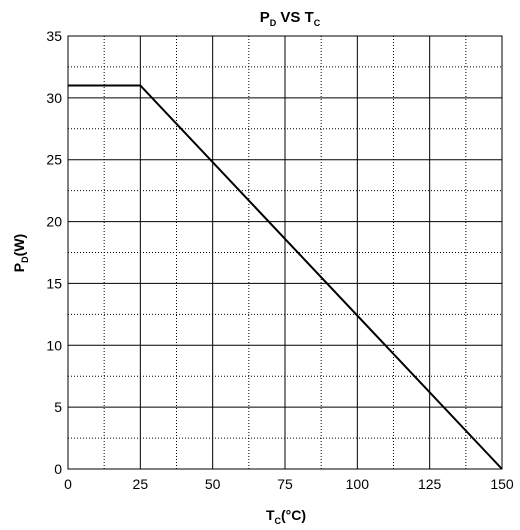 This screenshot has height=530, width=520. I want to click on title-mid: VS T, so click(295, 17).